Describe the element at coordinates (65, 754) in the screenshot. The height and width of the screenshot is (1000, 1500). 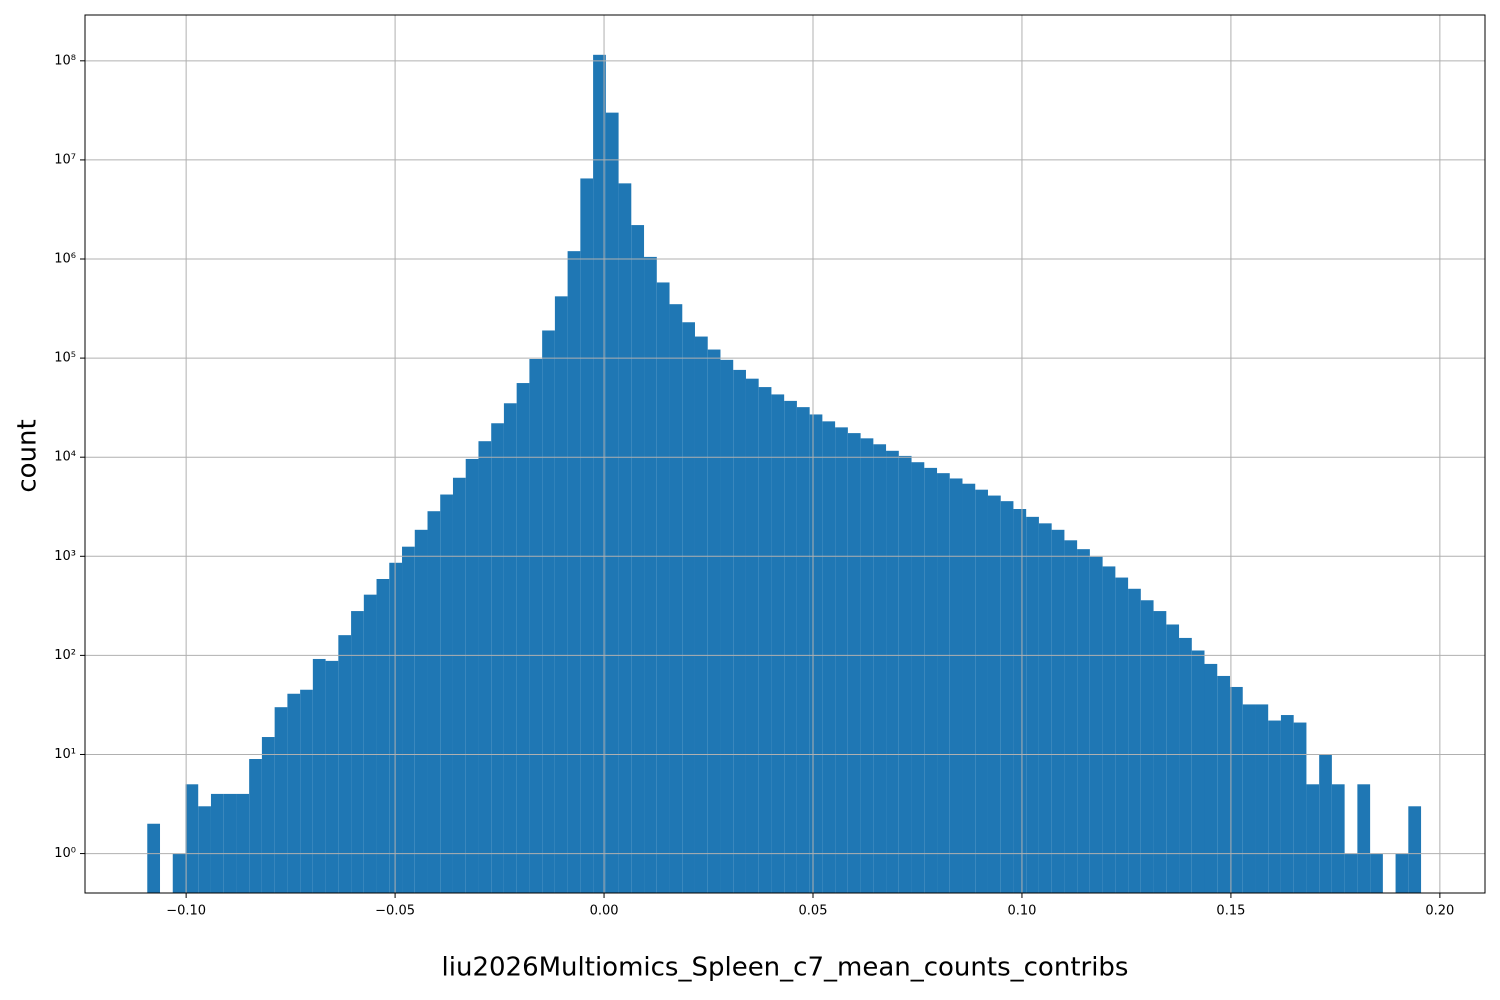
I see `y-tick-label: 10¹` at that location.